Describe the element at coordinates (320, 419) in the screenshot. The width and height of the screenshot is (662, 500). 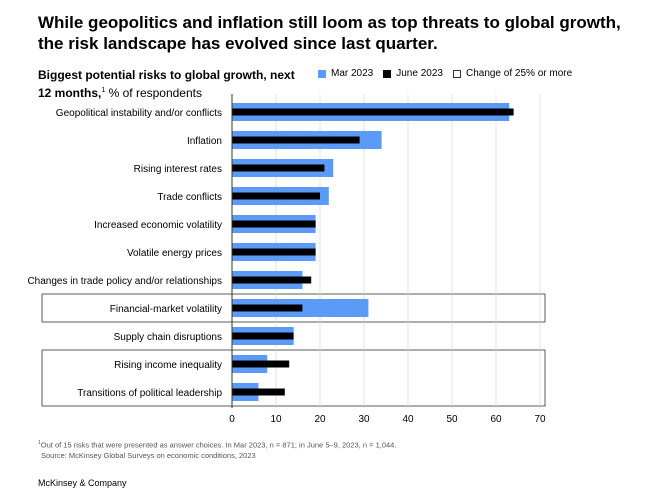
I see `x-tick-label: 20` at that location.